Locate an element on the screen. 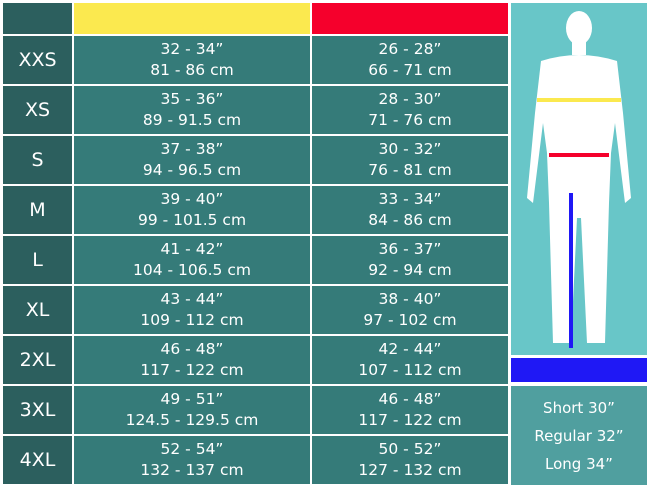  body-figure-icon is located at coordinates (579, 179).